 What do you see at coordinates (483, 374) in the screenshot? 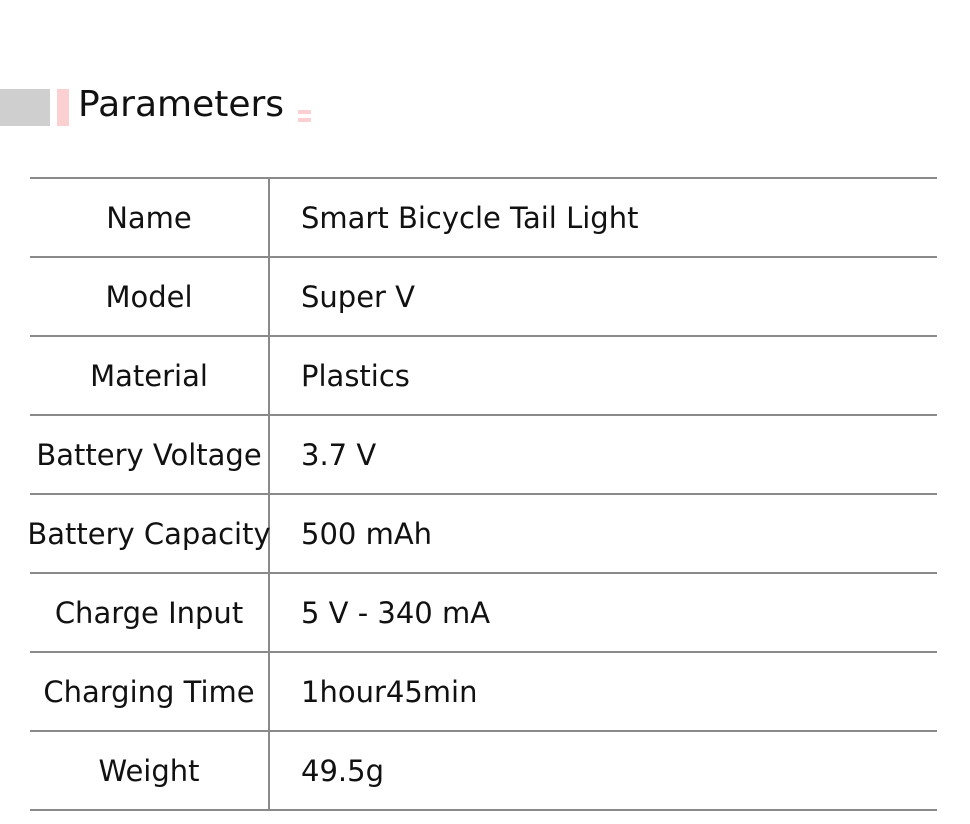
I see `table-row: Material Plastics` at bounding box center [483, 374].